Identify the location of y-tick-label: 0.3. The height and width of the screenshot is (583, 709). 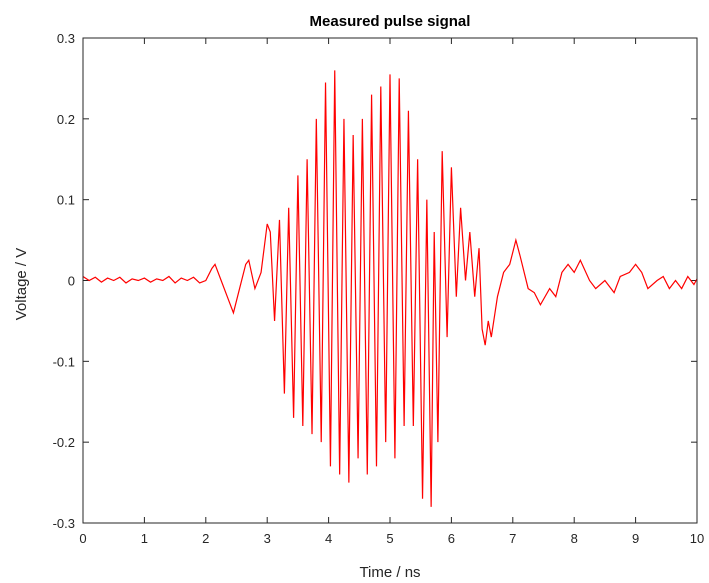
(66, 38).